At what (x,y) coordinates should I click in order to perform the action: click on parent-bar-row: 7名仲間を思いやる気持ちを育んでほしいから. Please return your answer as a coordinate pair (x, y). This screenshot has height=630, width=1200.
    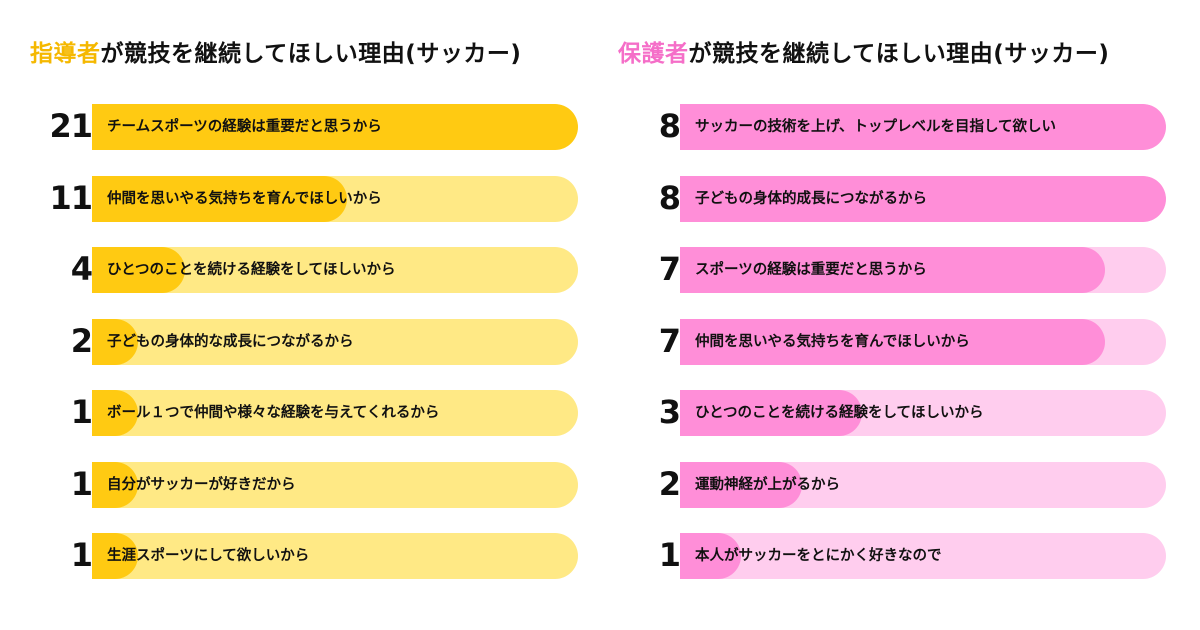
    Looking at the image, I should click on (898, 341).